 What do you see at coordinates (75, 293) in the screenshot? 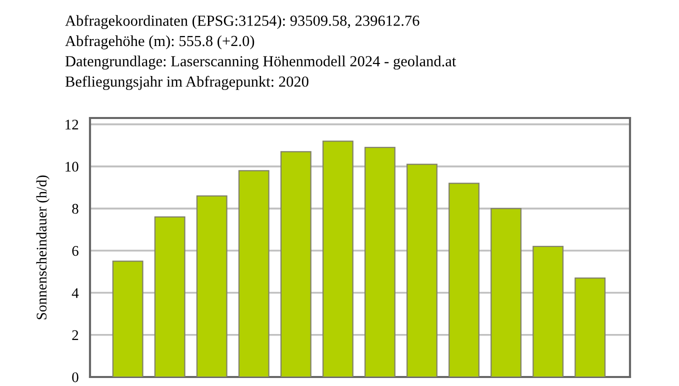
I see `y-tick-label: 4` at bounding box center [75, 293].